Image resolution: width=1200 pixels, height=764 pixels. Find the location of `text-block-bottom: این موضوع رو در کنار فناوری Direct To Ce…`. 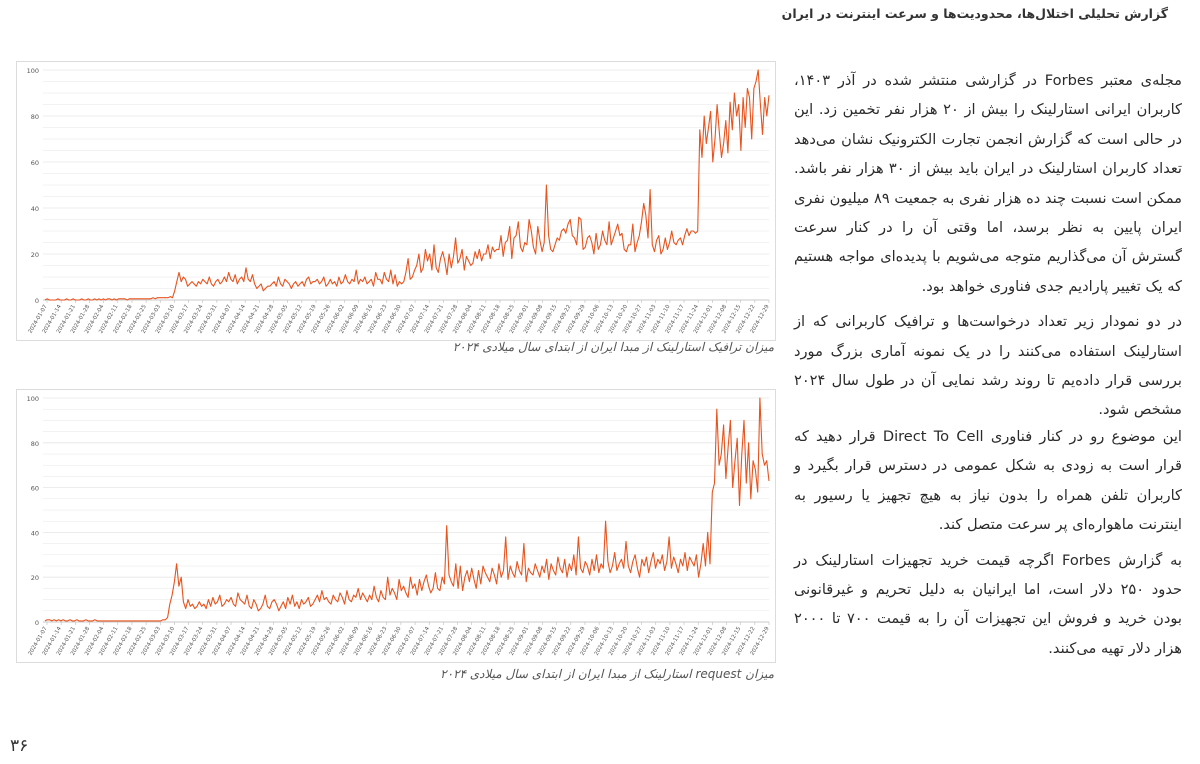

text-block-bottom: این موضوع رو در کنار فناوری Direct To Ce… is located at coordinates (988, 542).